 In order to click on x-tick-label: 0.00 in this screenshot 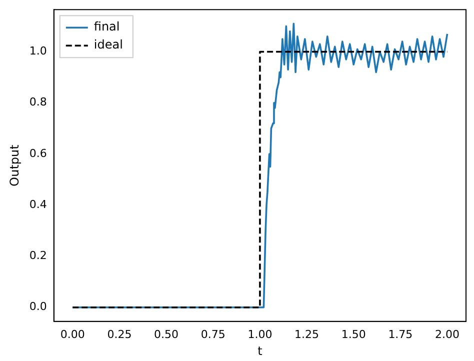, I will do `click(72, 334)`.